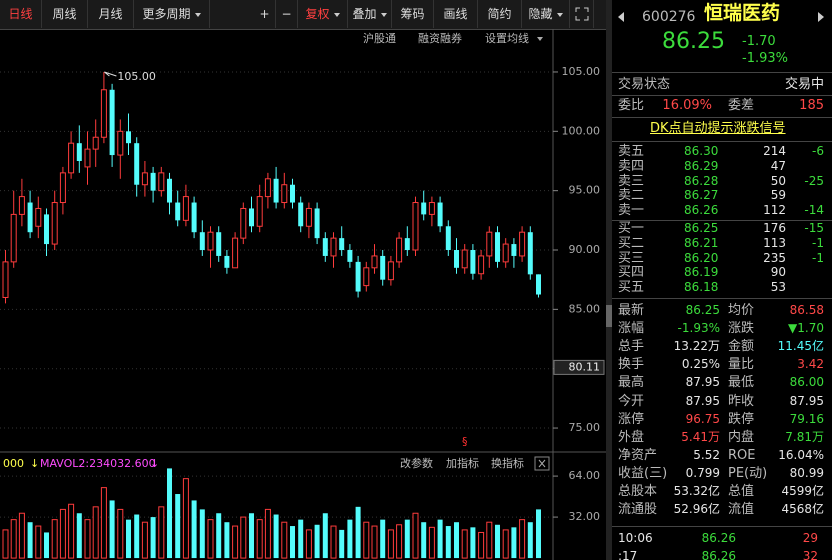 The width and height of the screenshot is (832, 560). Describe the element at coordinates (821, 17) in the screenshot. I see `forward-arrow` at that location.